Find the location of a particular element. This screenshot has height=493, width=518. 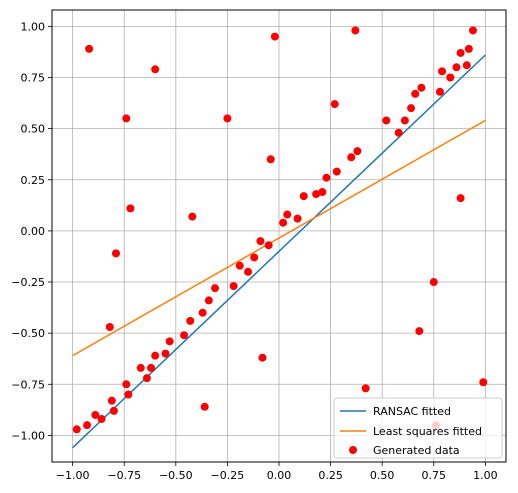

legend-data-swatch is located at coordinates (353, 450).